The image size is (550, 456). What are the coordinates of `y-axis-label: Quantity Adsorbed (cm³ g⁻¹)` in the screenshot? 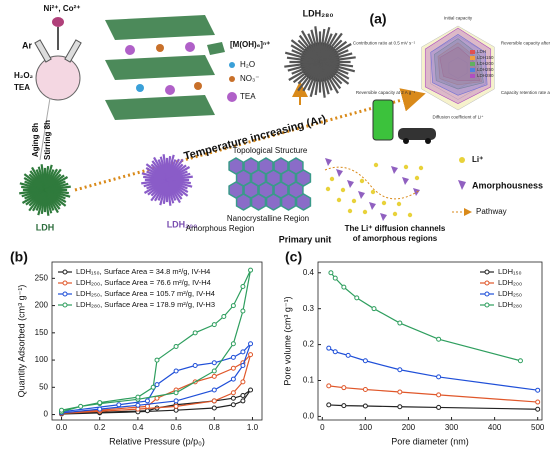 It's located at (21, 341).